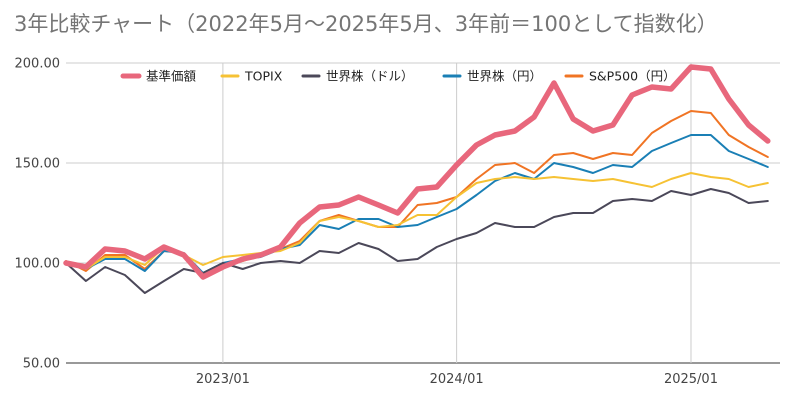 Image resolution: width=800 pixels, height=403 pixels. I want to click on legend-item: S&P500（円）, so click(620, 76).